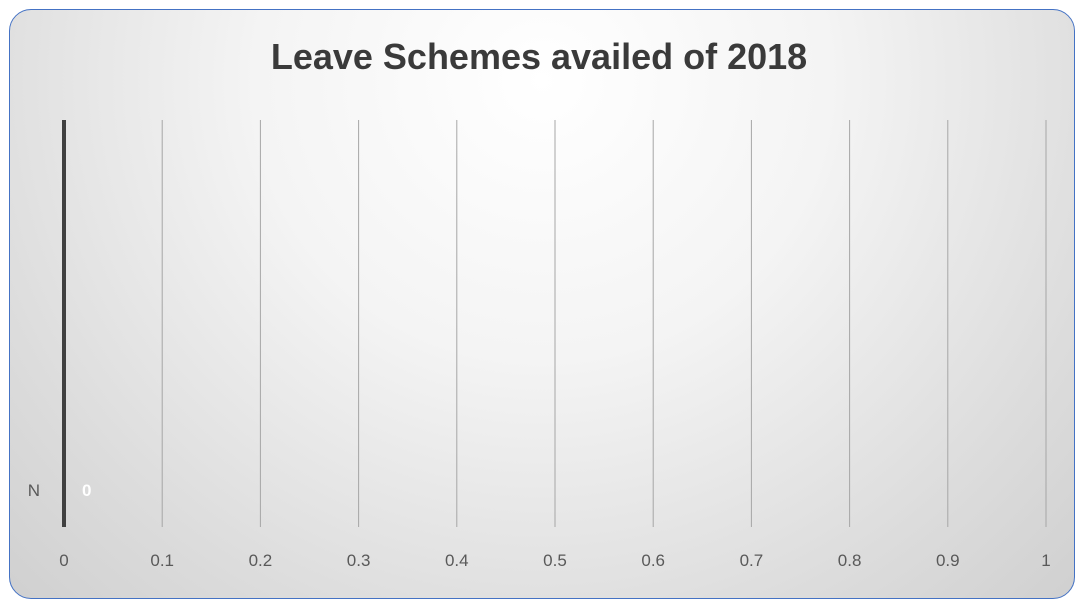 Image resolution: width=1078 pixels, height=599 pixels. Describe the element at coordinates (1045, 560) in the screenshot. I see `x-tick-label: 1` at that location.